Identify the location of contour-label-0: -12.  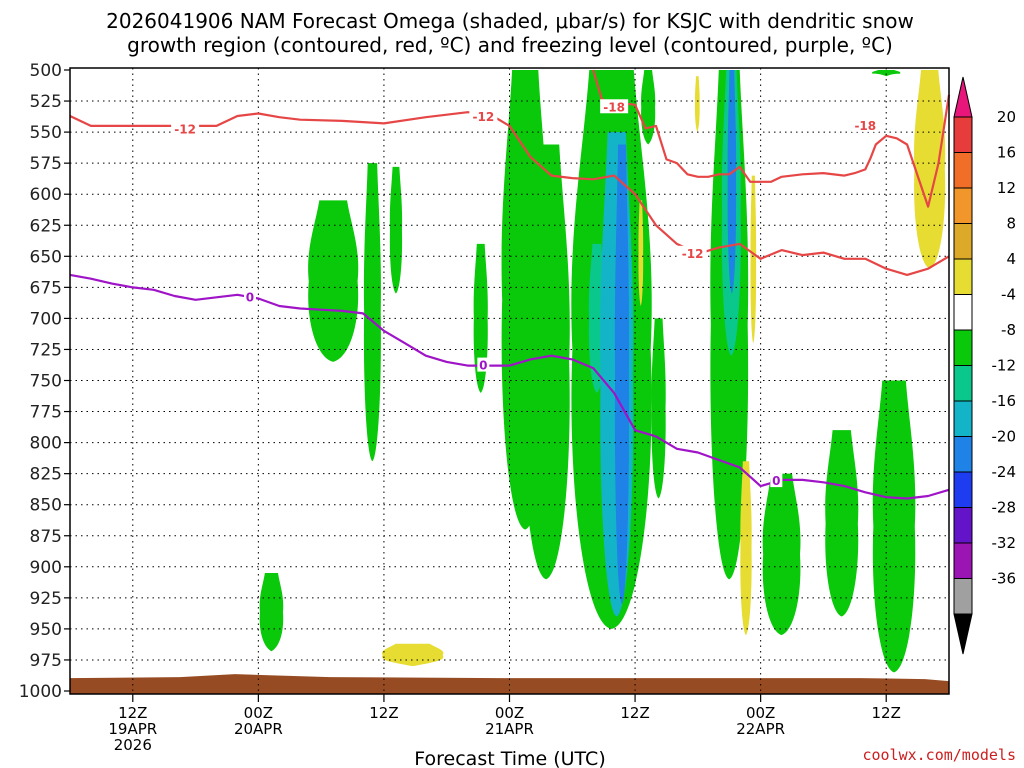
(185, 130).